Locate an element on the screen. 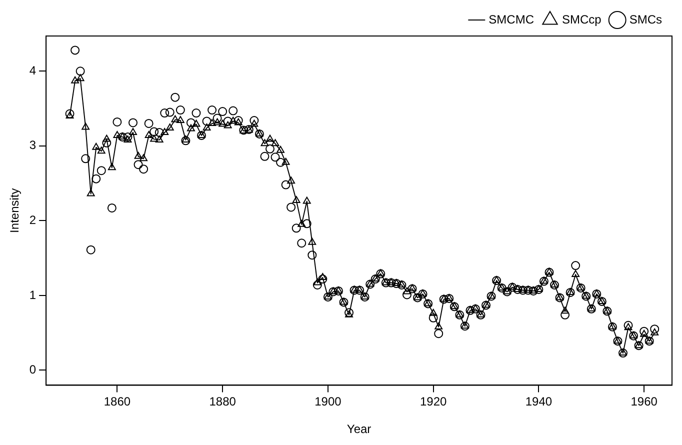  x-tick-label: 1860 is located at coordinates (117, 401).